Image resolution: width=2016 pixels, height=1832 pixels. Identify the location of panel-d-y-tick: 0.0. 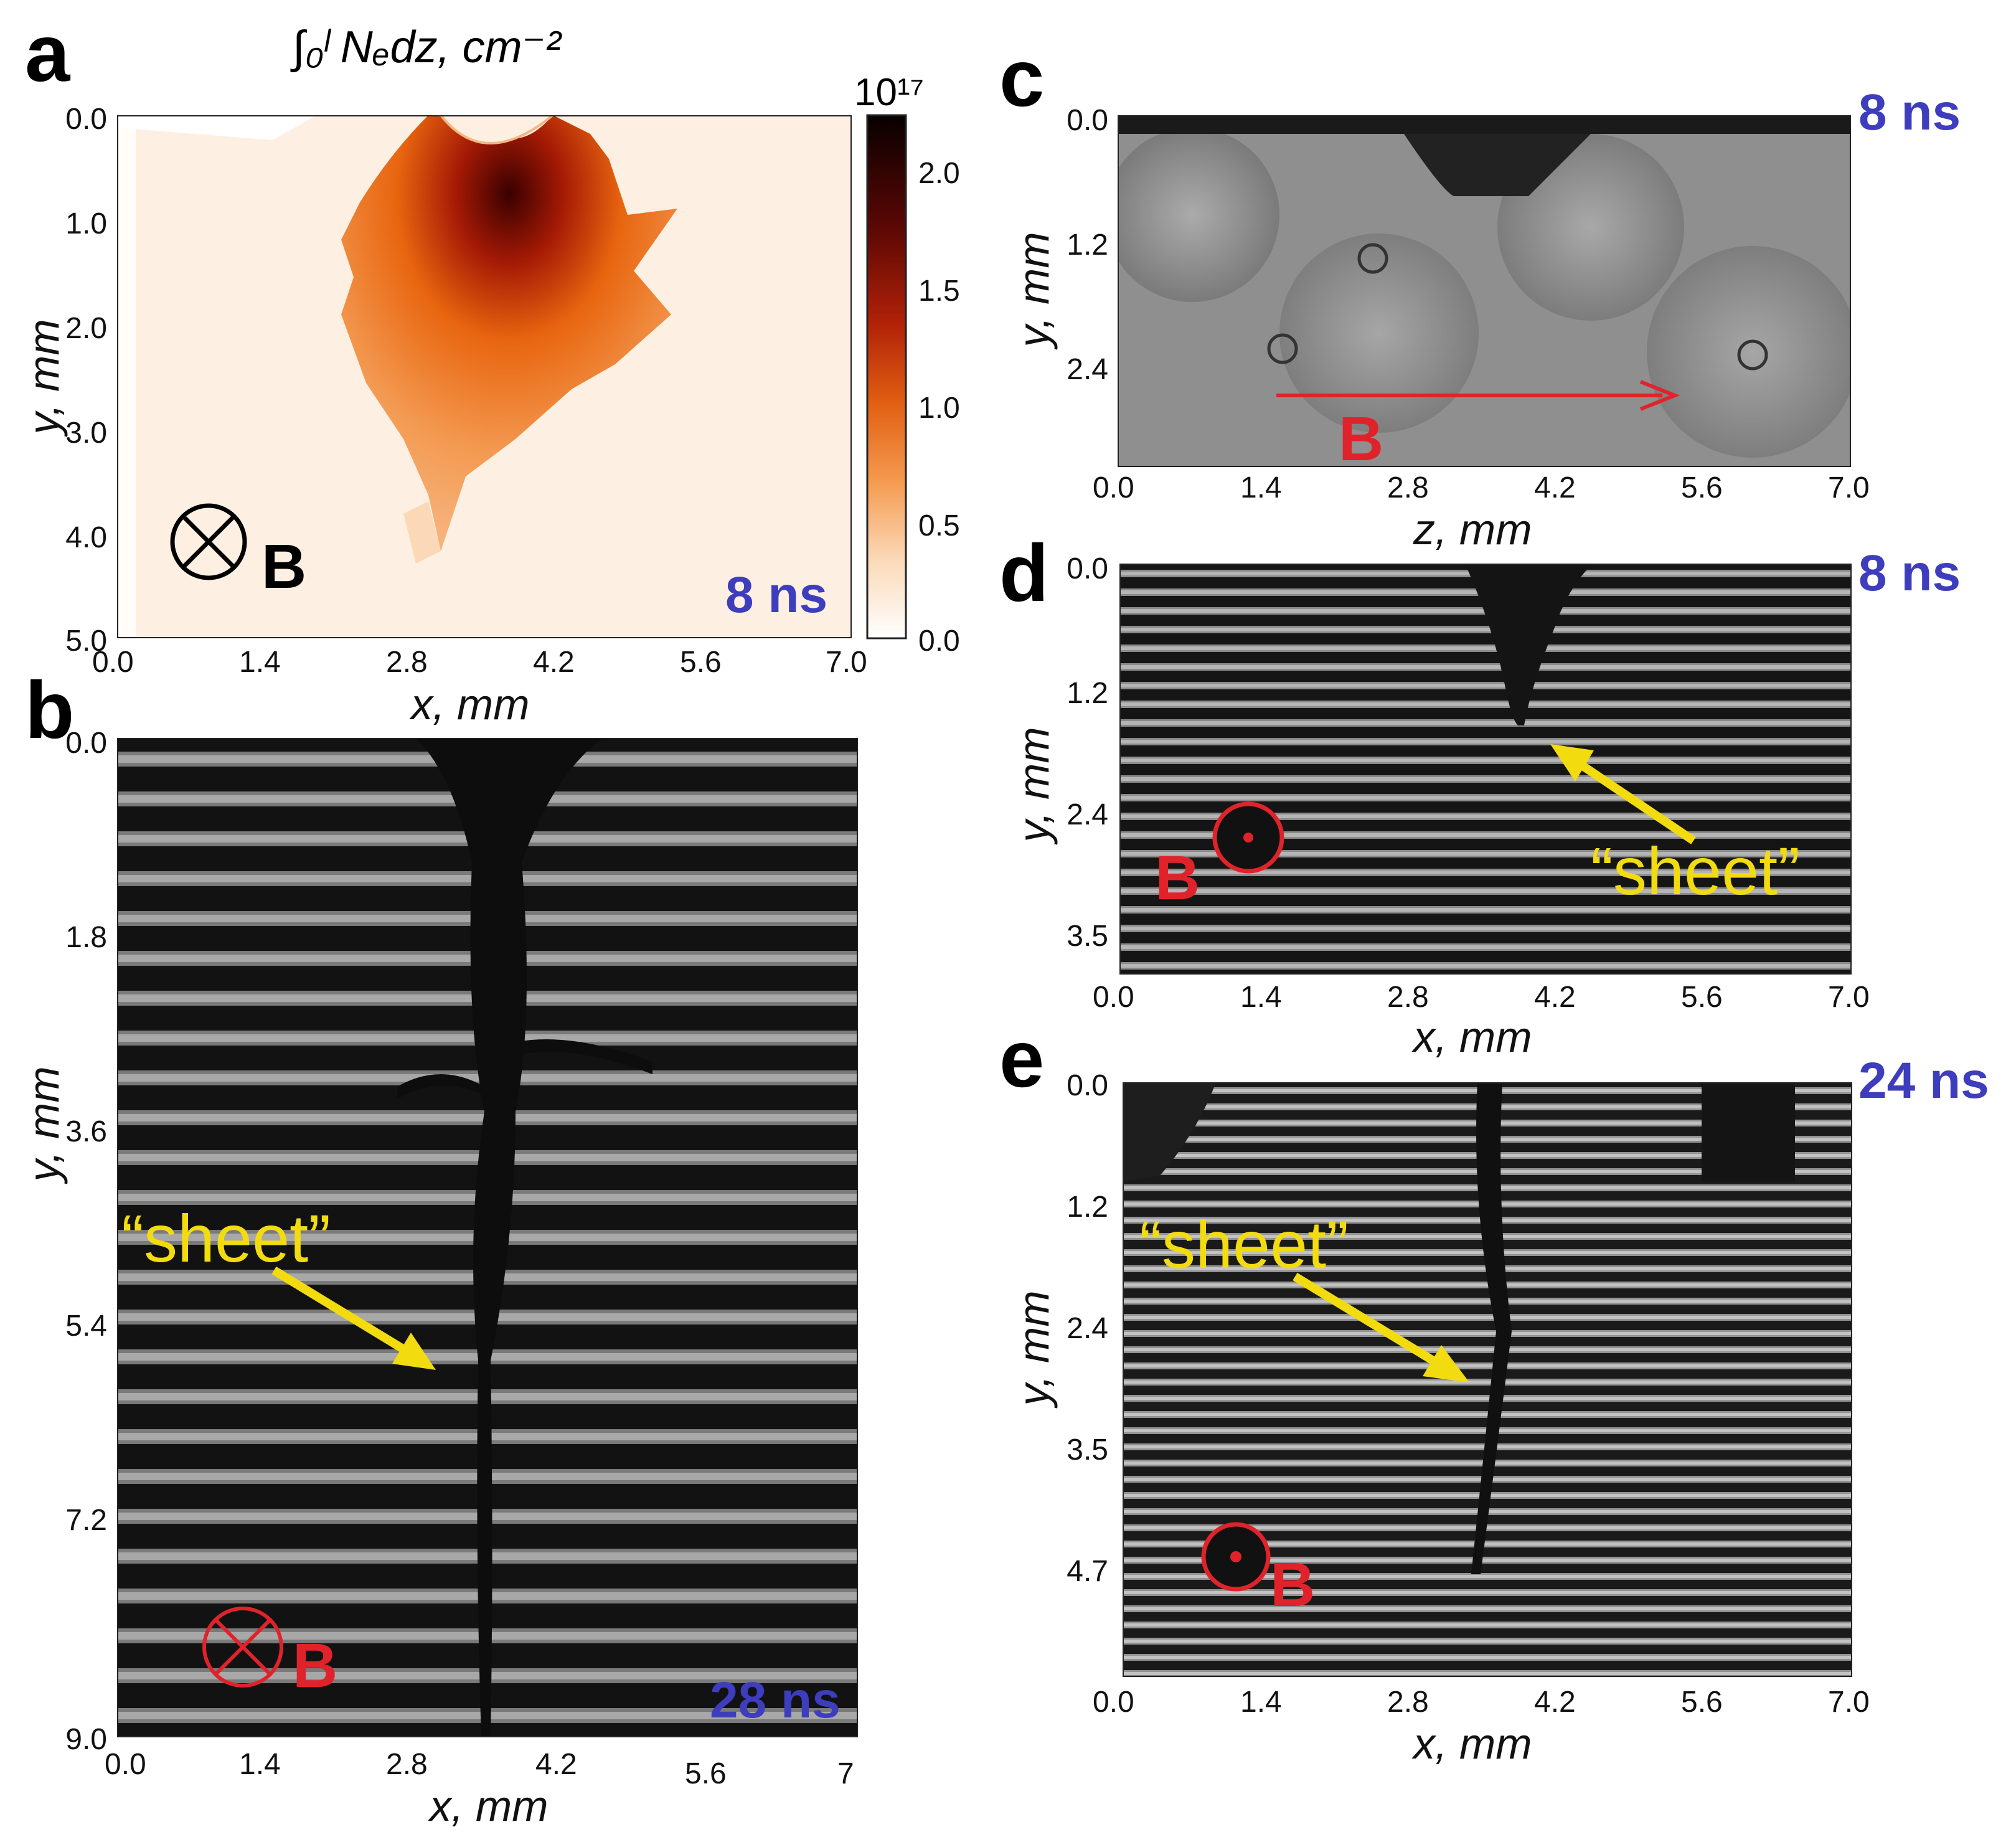
(1087, 568).